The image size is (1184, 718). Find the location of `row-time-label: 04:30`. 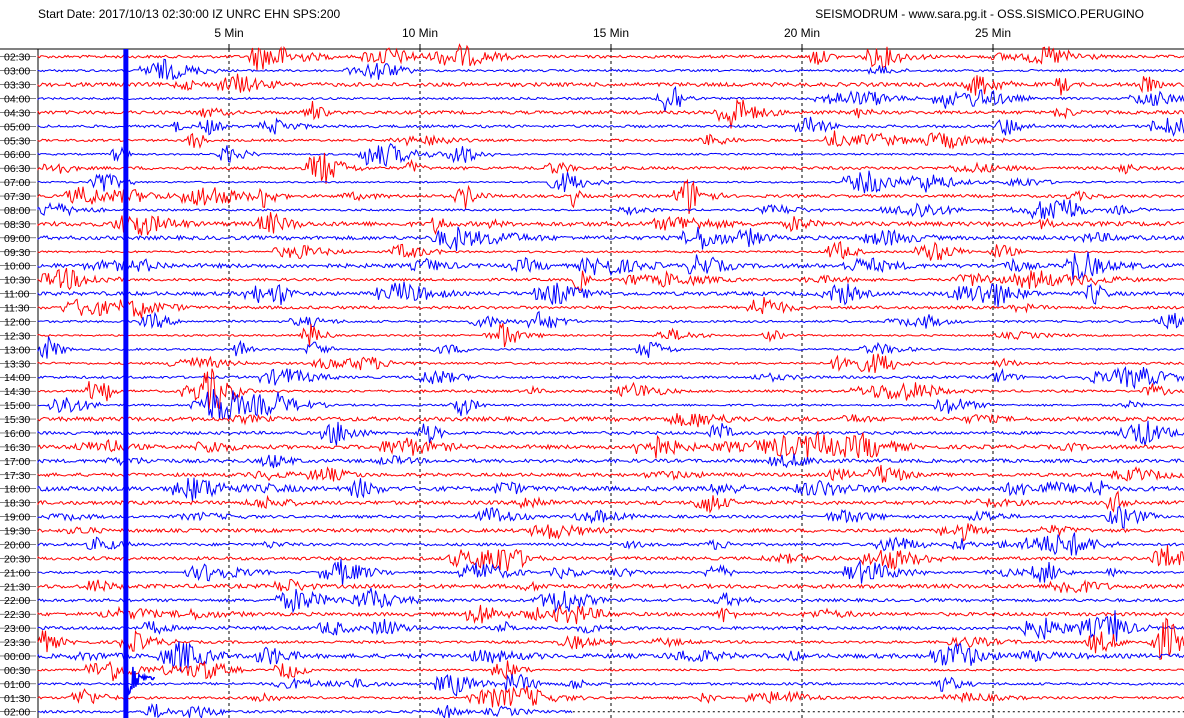

row-time-label: 04:30 is located at coordinates (17, 113).